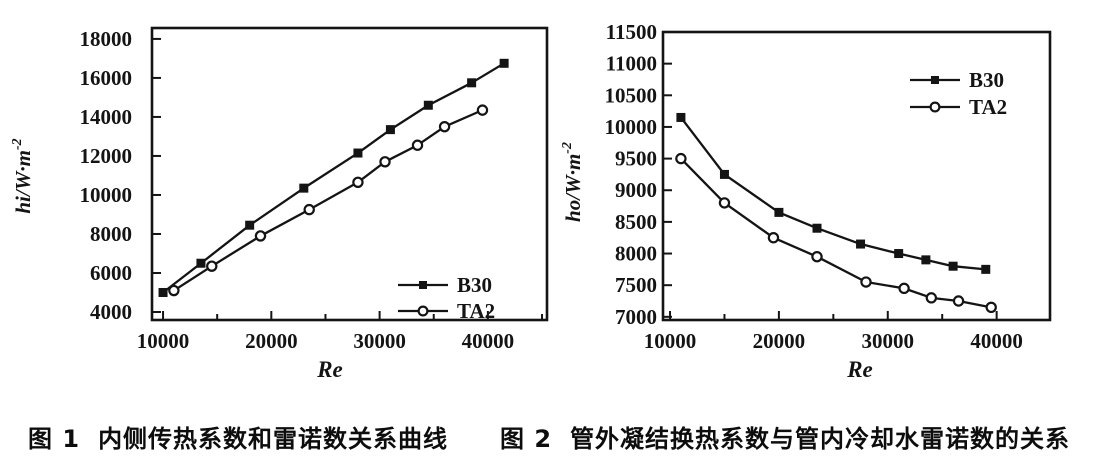  I want to click on y-tick-label: 12000, so click(106, 156).